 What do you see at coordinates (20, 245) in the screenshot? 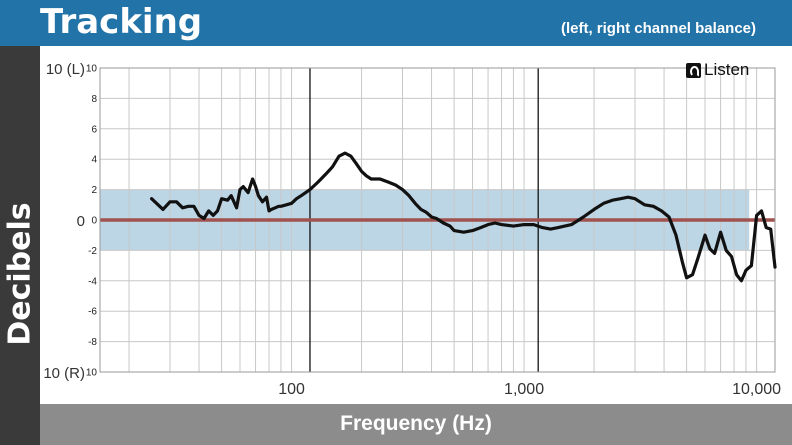
I see `y-axis-label-bar: Decibels` at bounding box center [20, 245].